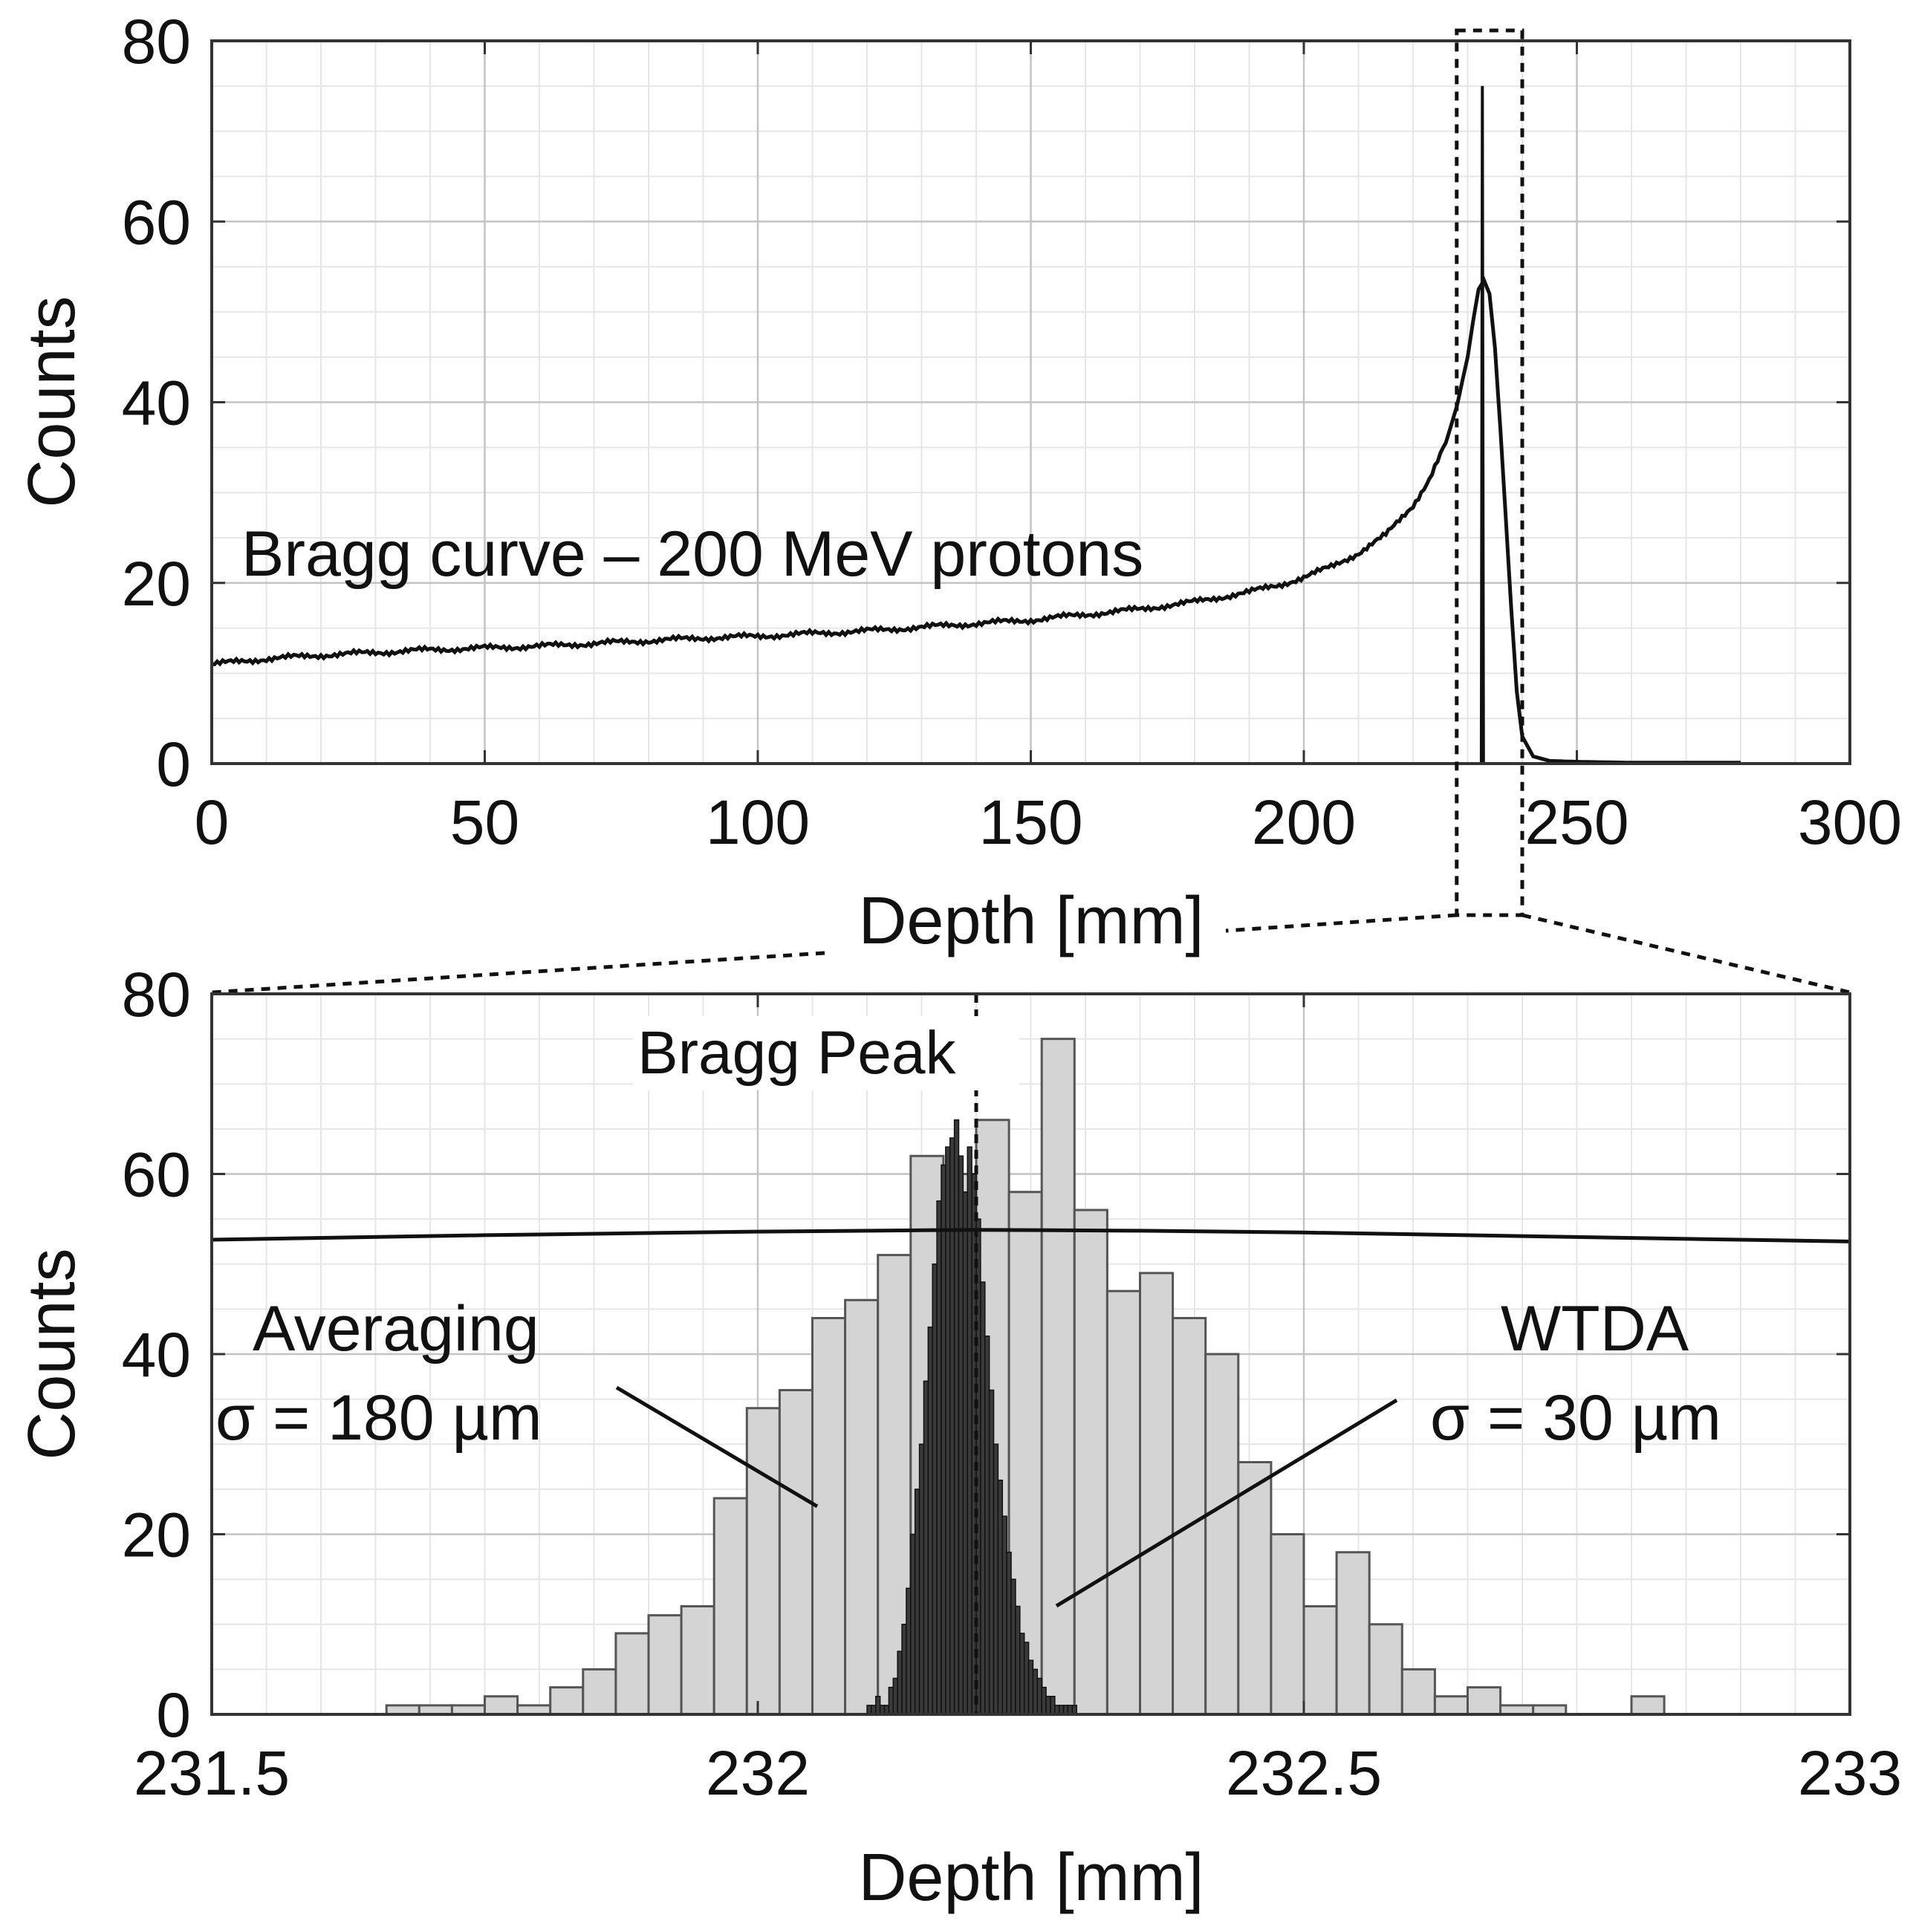  I want to click on callout-lines, so click(1006, 1496).